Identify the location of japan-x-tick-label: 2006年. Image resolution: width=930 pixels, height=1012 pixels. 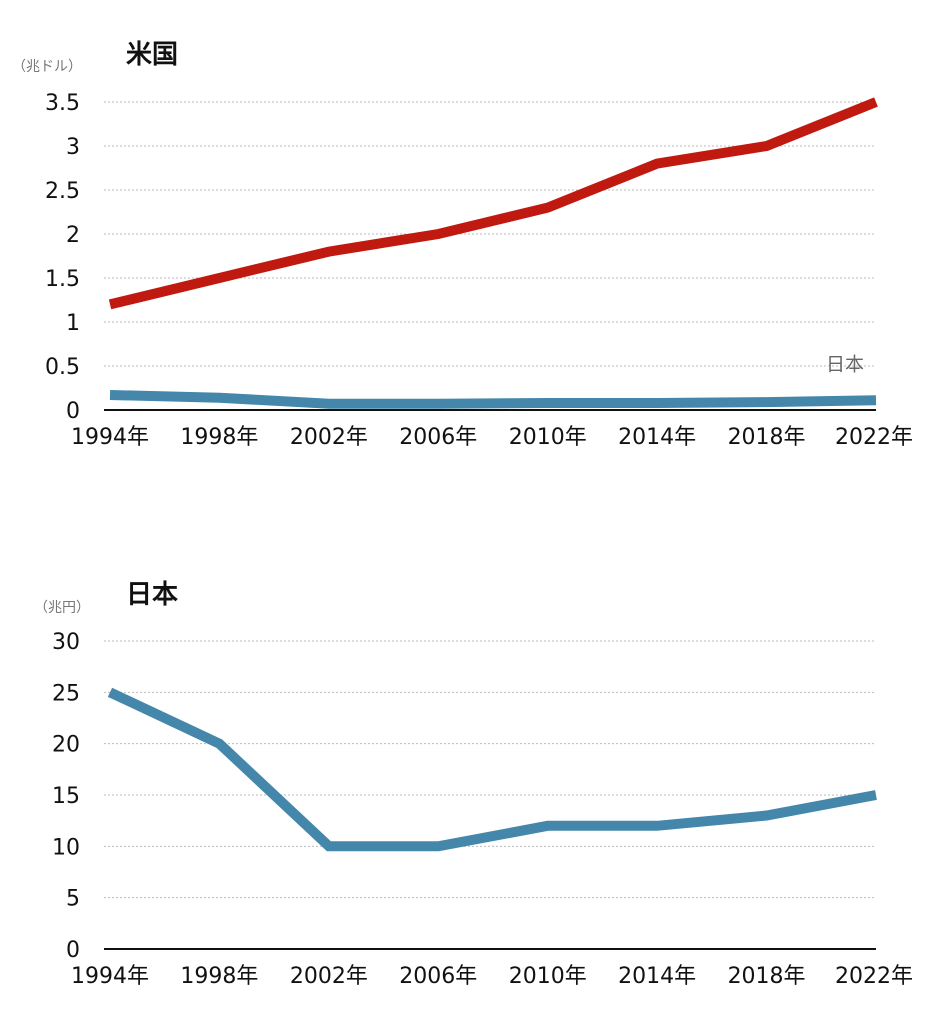
(438, 976).